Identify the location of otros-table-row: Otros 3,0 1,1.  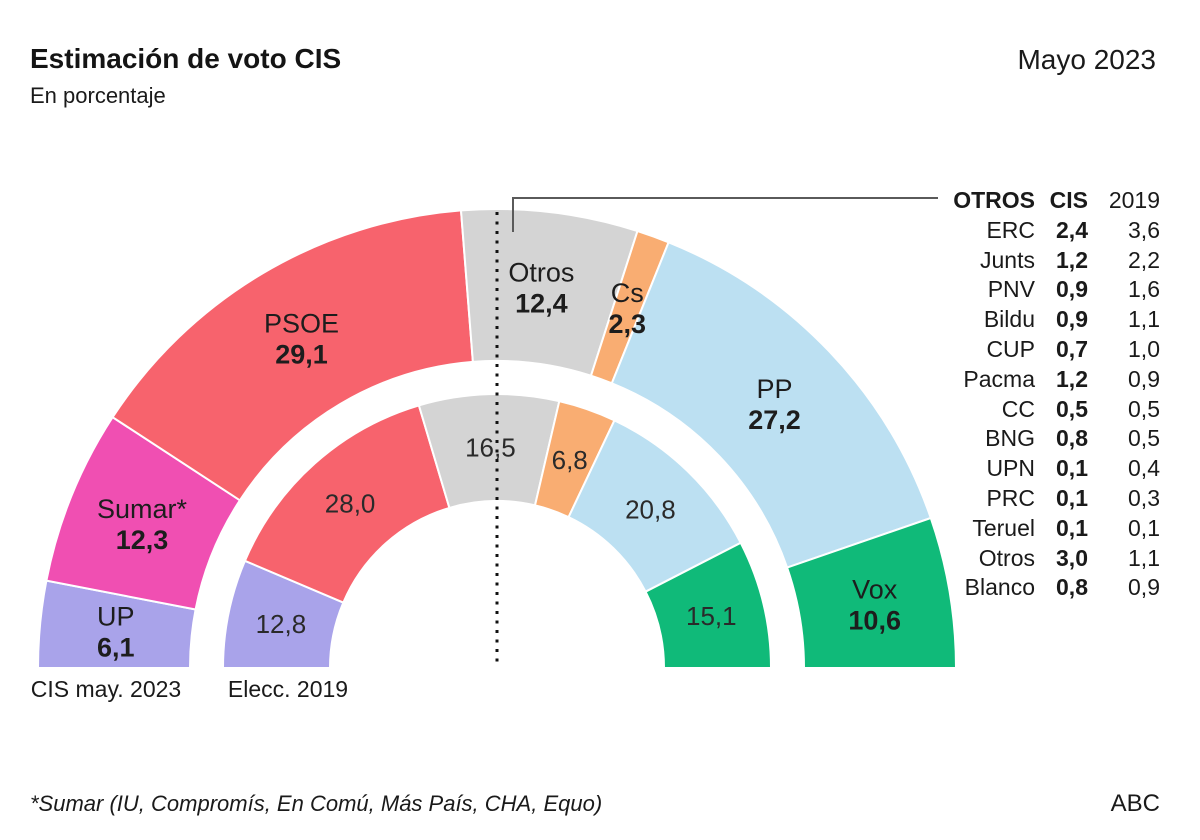
(1030, 559).